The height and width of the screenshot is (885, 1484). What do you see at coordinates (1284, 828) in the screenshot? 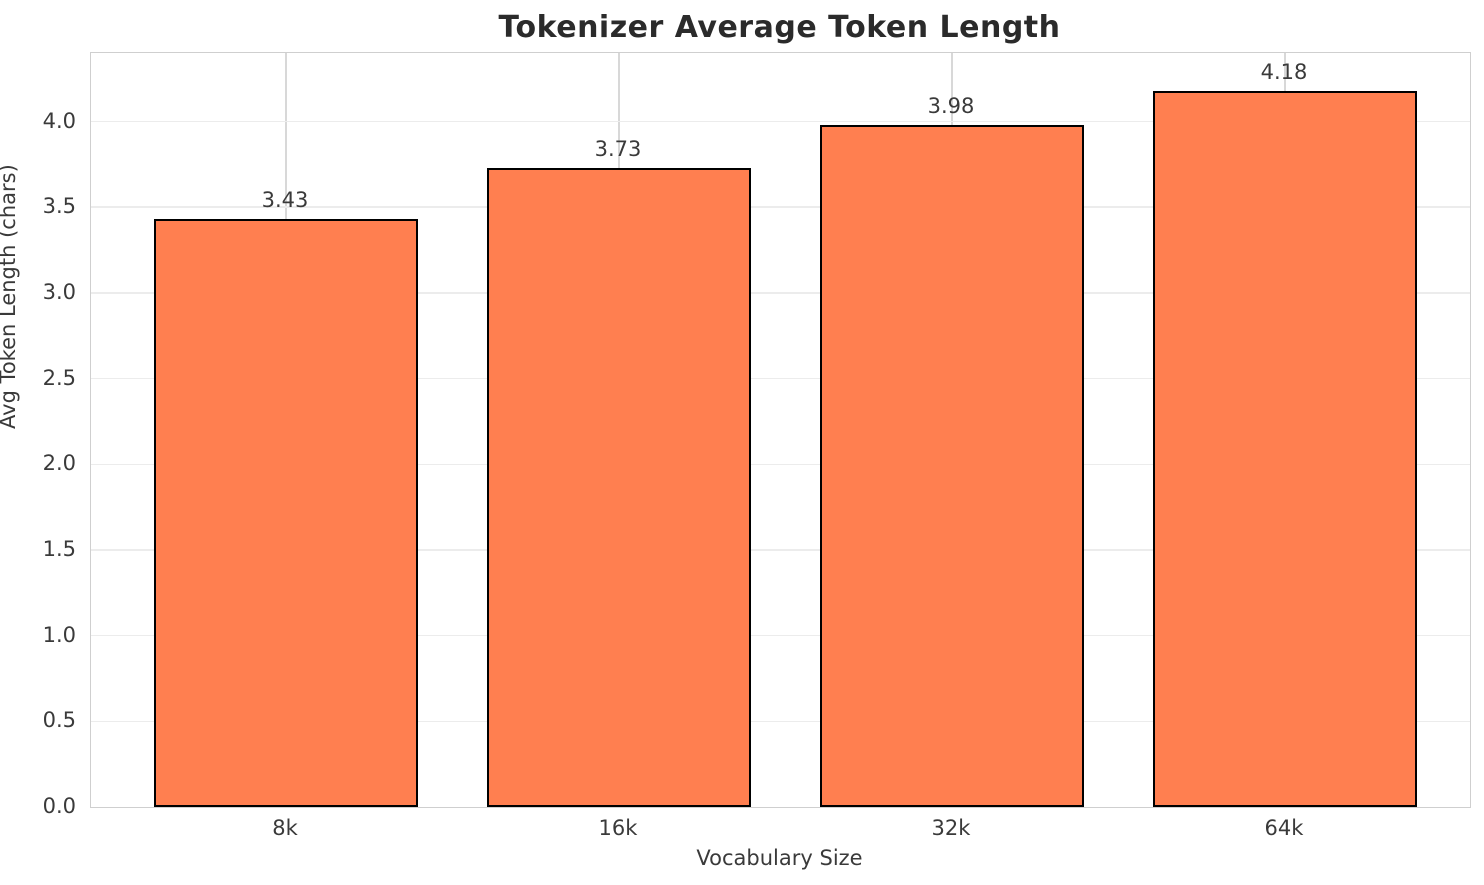
I see `x-tick-label: 64k` at bounding box center [1284, 828].